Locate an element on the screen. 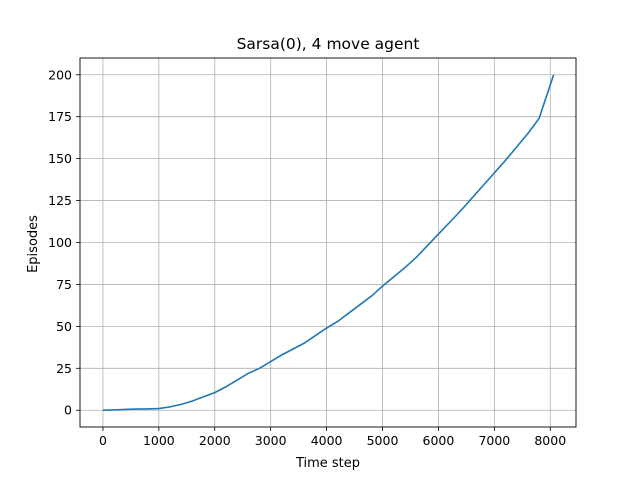  y-ticks: 0 25 50 75 100 125 150 175 200 is located at coordinates (64, 242).